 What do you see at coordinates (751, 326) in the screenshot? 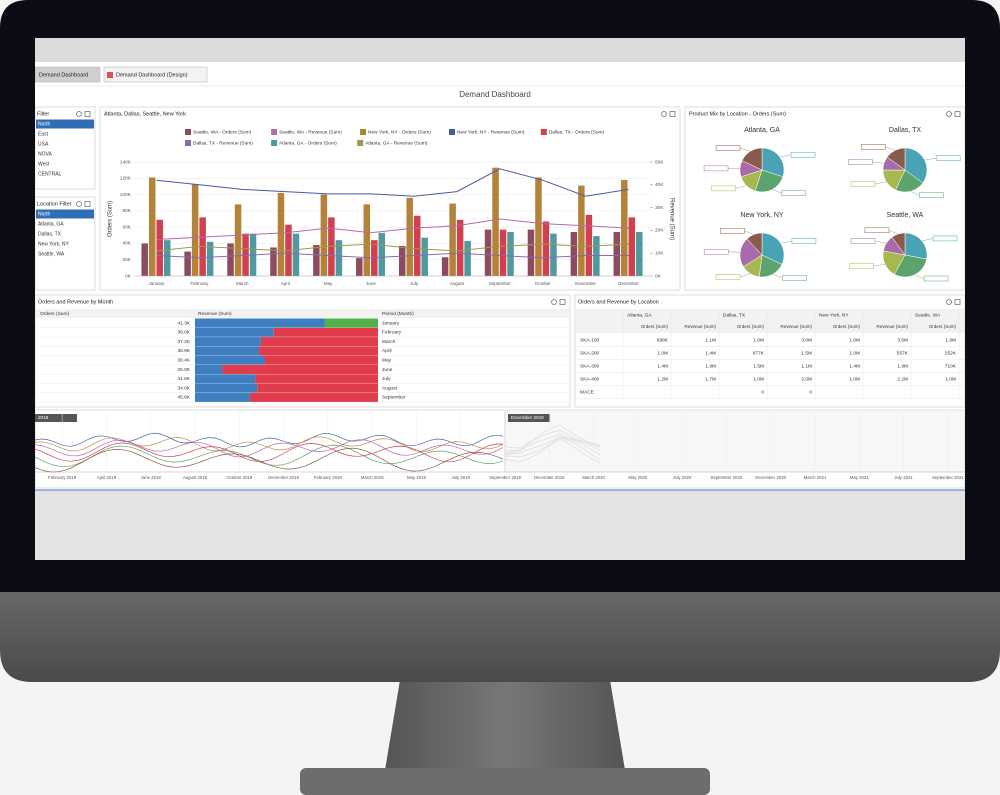
I see `column-subheader: Orders (Sum)` at bounding box center [751, 326].